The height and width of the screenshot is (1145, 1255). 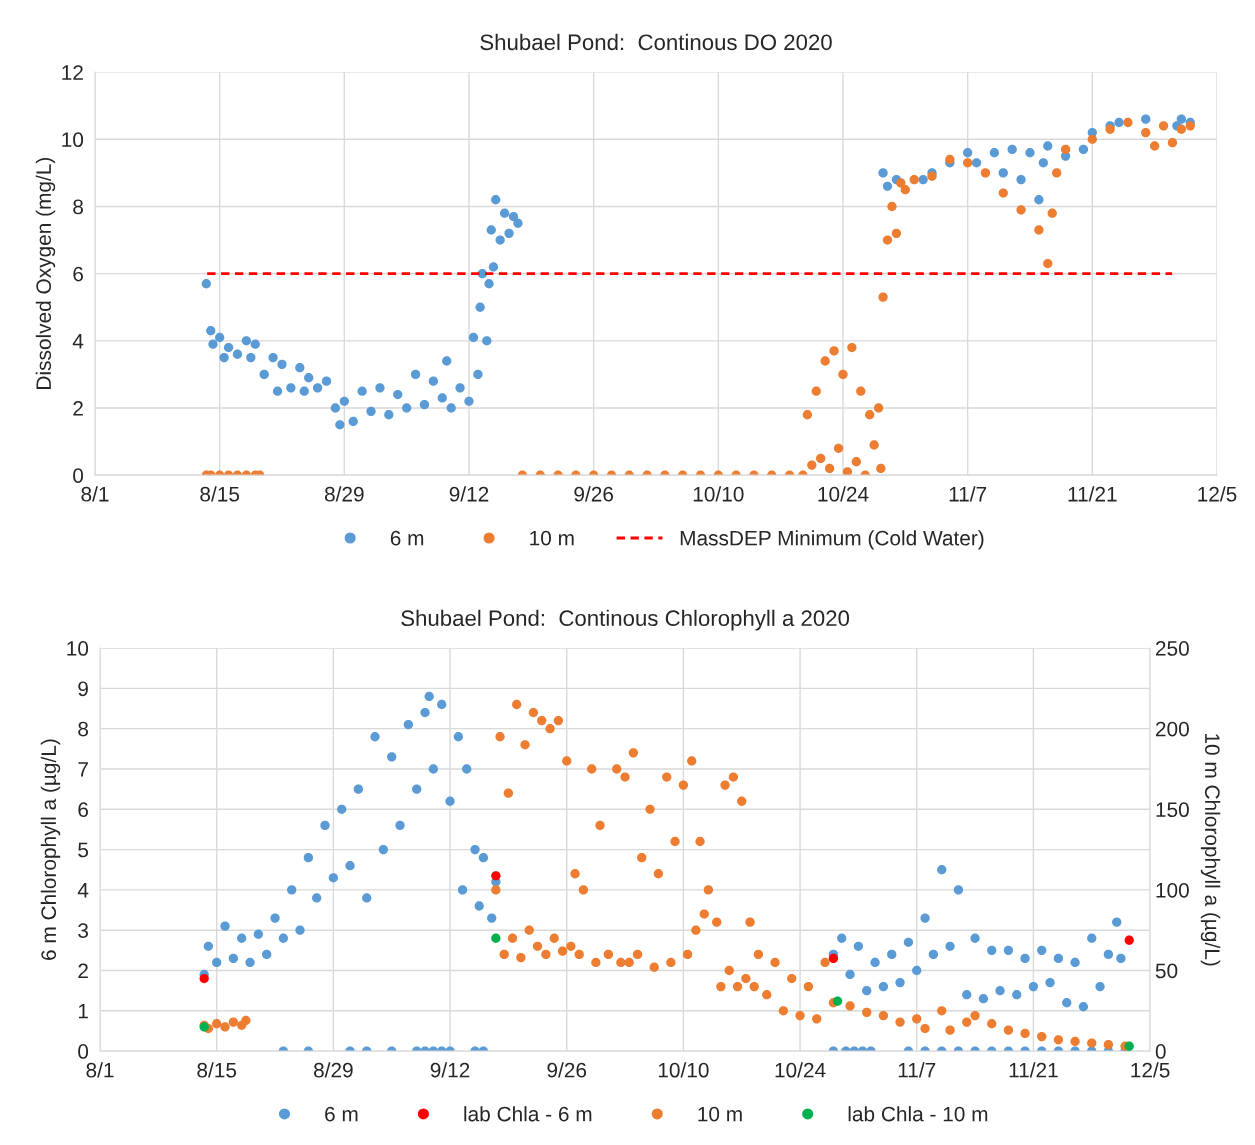 I want to click on chart-title: Shubael Pond: Continous DO 2020, so click(x=656, y=42).